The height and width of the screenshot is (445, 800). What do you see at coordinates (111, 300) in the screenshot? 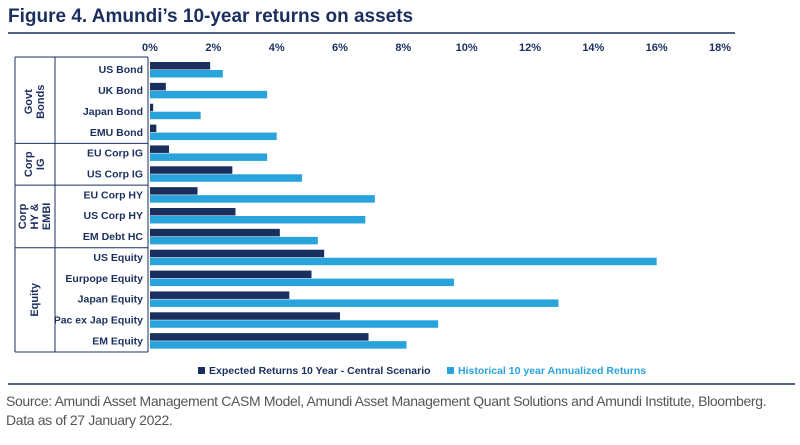
I see `y-tick-label: Japan Equity` at bounding box center [111, 300].